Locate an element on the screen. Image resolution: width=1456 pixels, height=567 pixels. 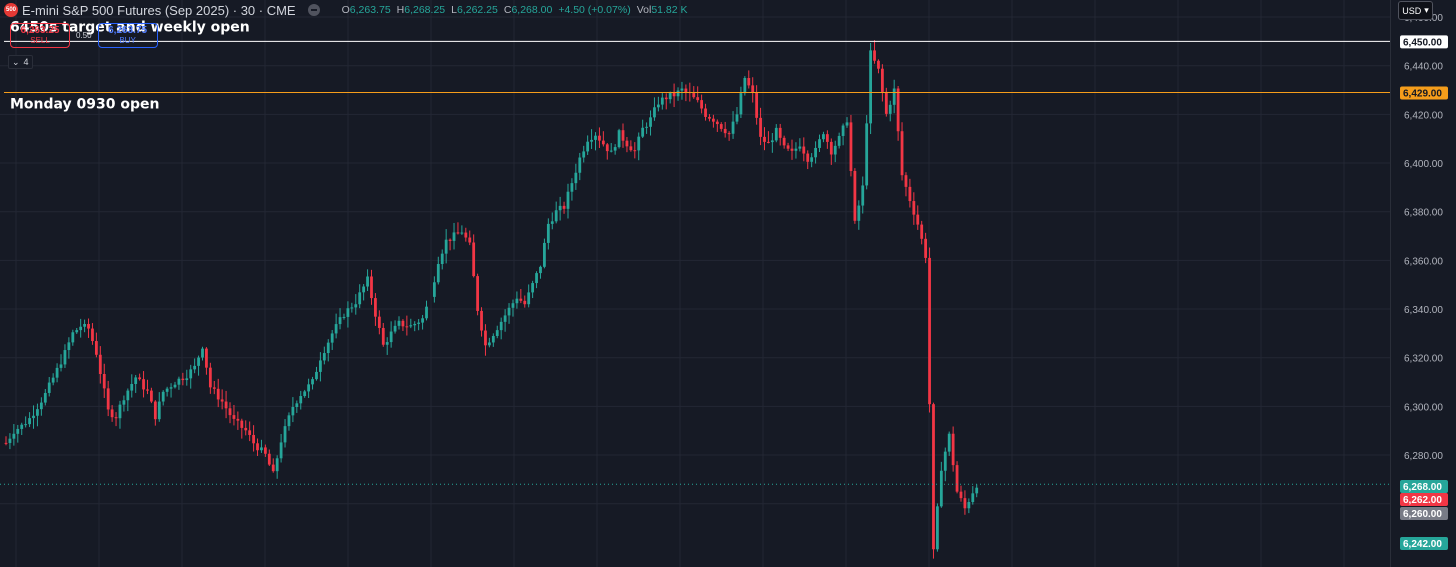
indicators-toggle: ⌄ 4 is located at coordinates (20, 62).